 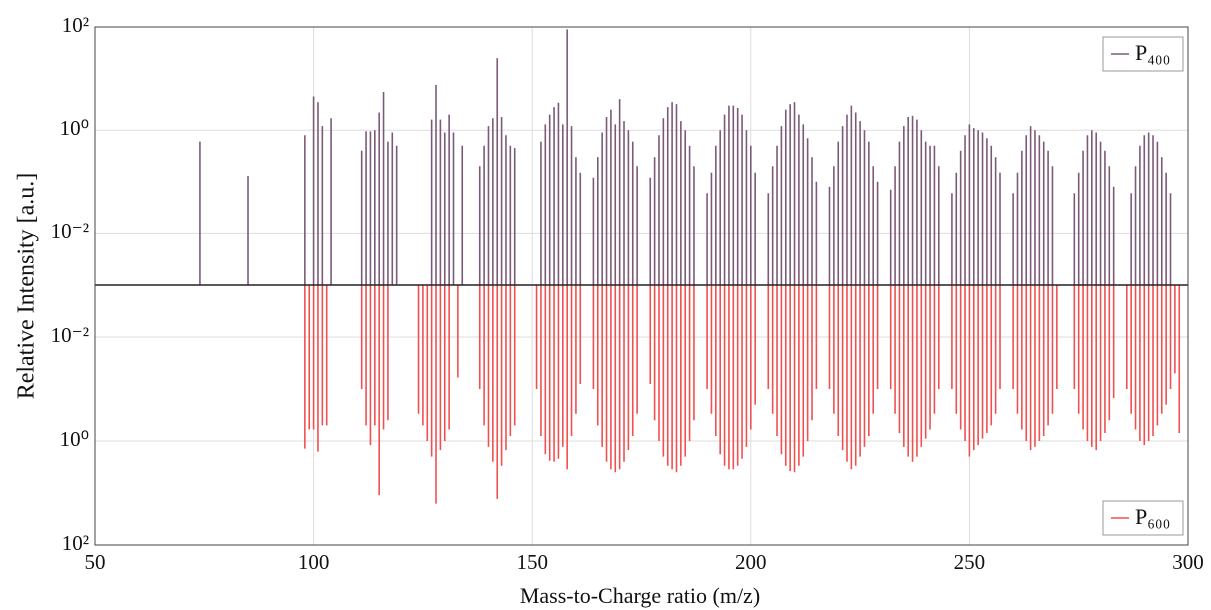 What do you see at coordinates (1188, 562) in the screenshot?
I see `x-tick-label: 300` at bounding box center [1188, 562].